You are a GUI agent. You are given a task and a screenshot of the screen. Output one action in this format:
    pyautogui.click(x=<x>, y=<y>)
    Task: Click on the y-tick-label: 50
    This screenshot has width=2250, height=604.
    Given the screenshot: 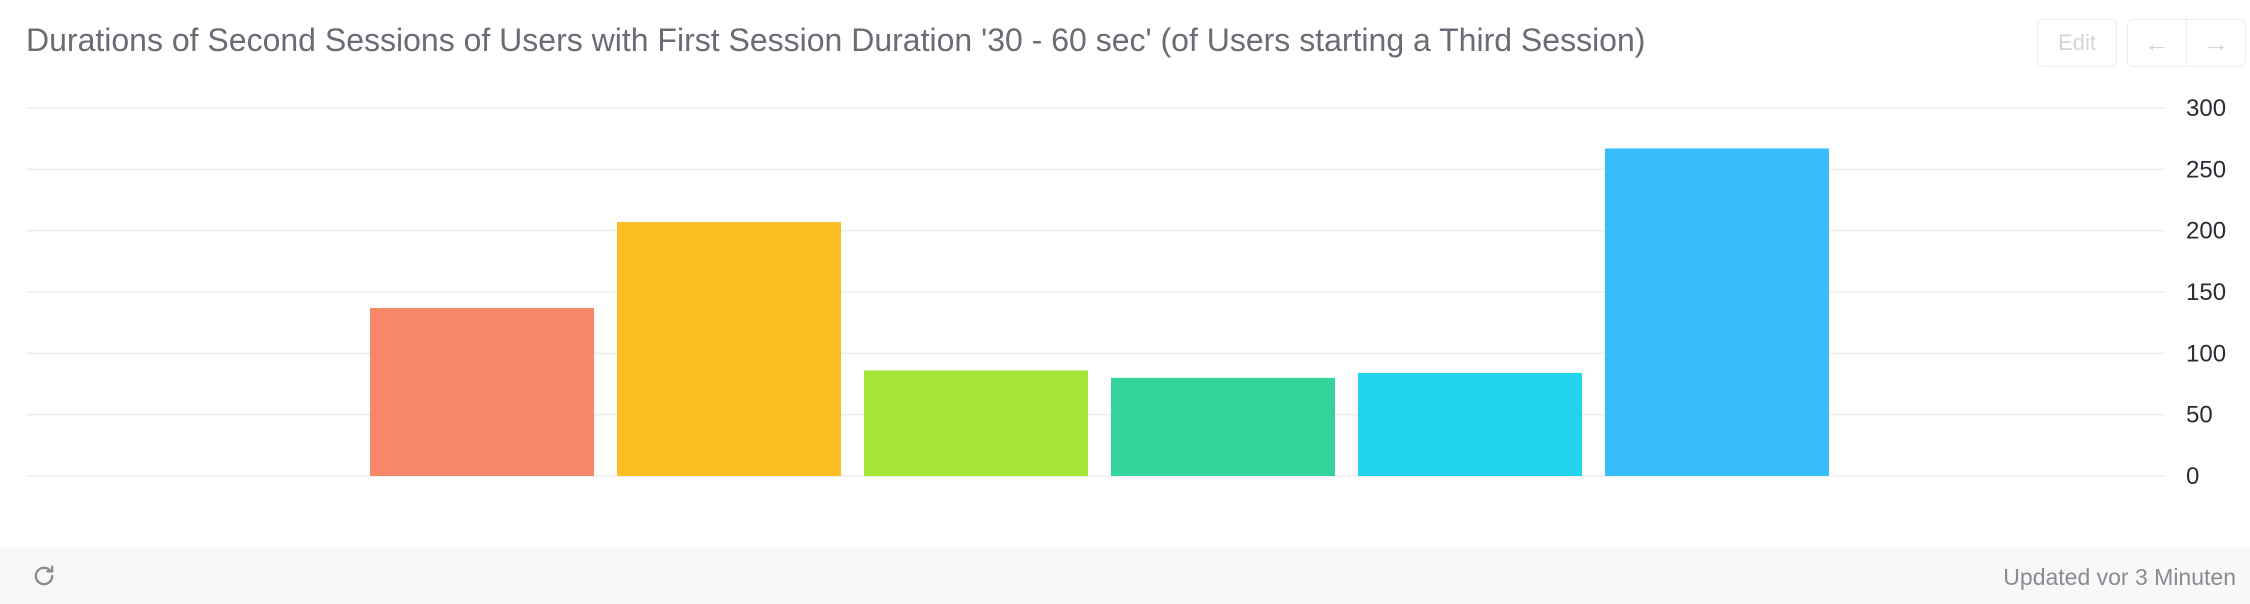 What is the action you would take?
    pyautogui.click(x=2199, y=415)
    